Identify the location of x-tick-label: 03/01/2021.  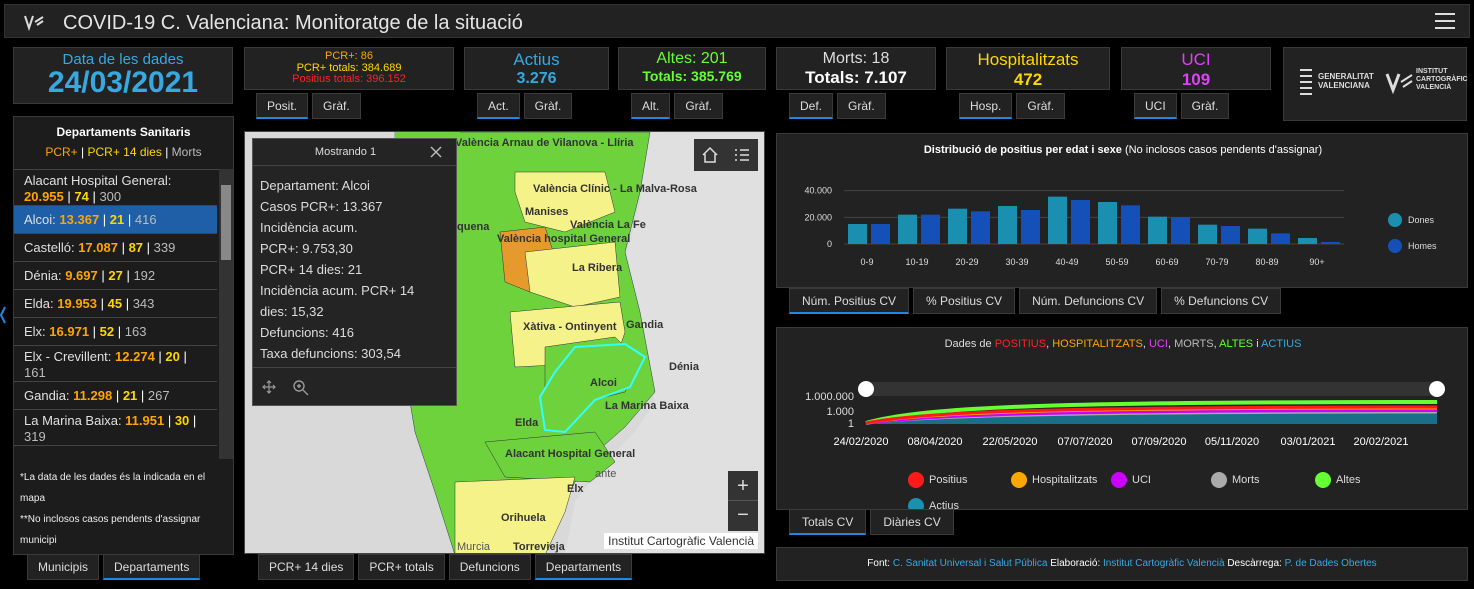
(1307, 442).